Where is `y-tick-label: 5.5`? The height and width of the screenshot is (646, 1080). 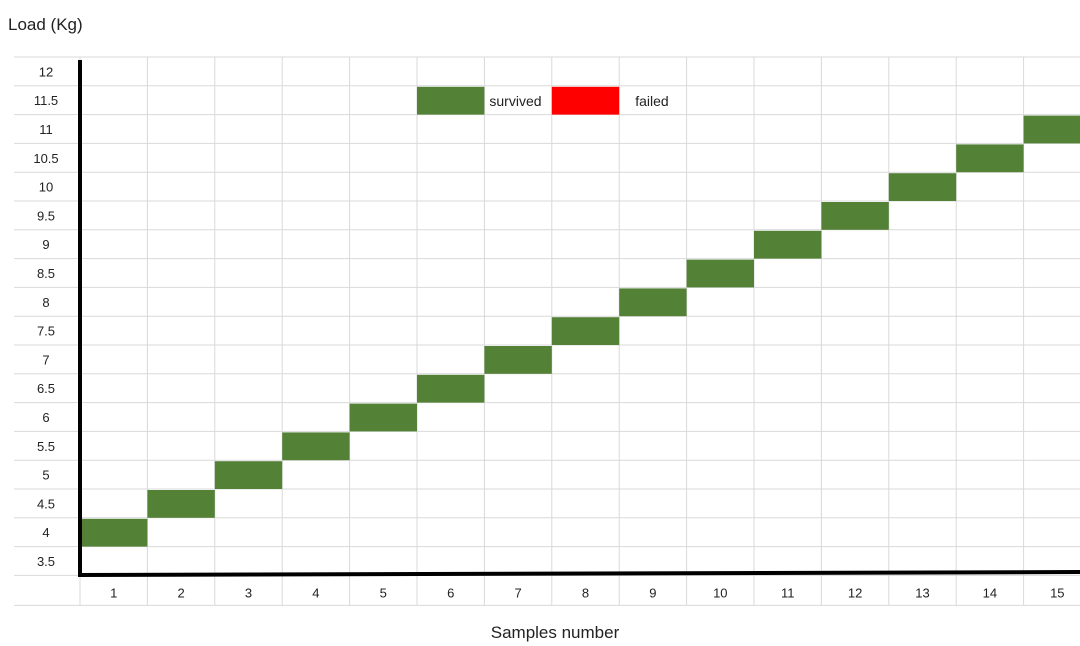 y-tick-label: 5.5 is located at coordinates (46, 446).